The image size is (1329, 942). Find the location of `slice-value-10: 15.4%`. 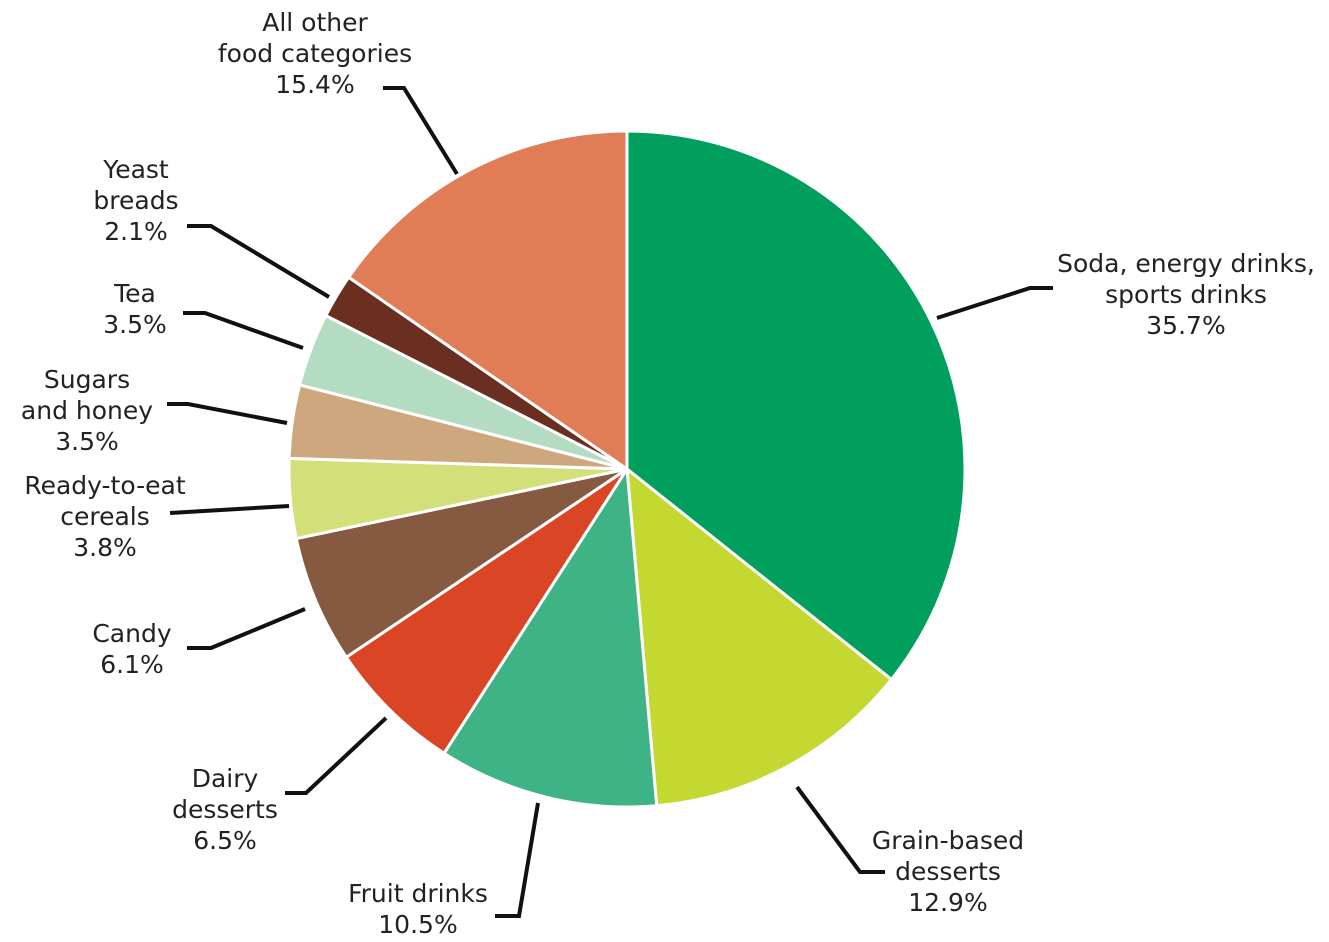

slice-value-10: 15.4% is located at coordinates (314, 84).